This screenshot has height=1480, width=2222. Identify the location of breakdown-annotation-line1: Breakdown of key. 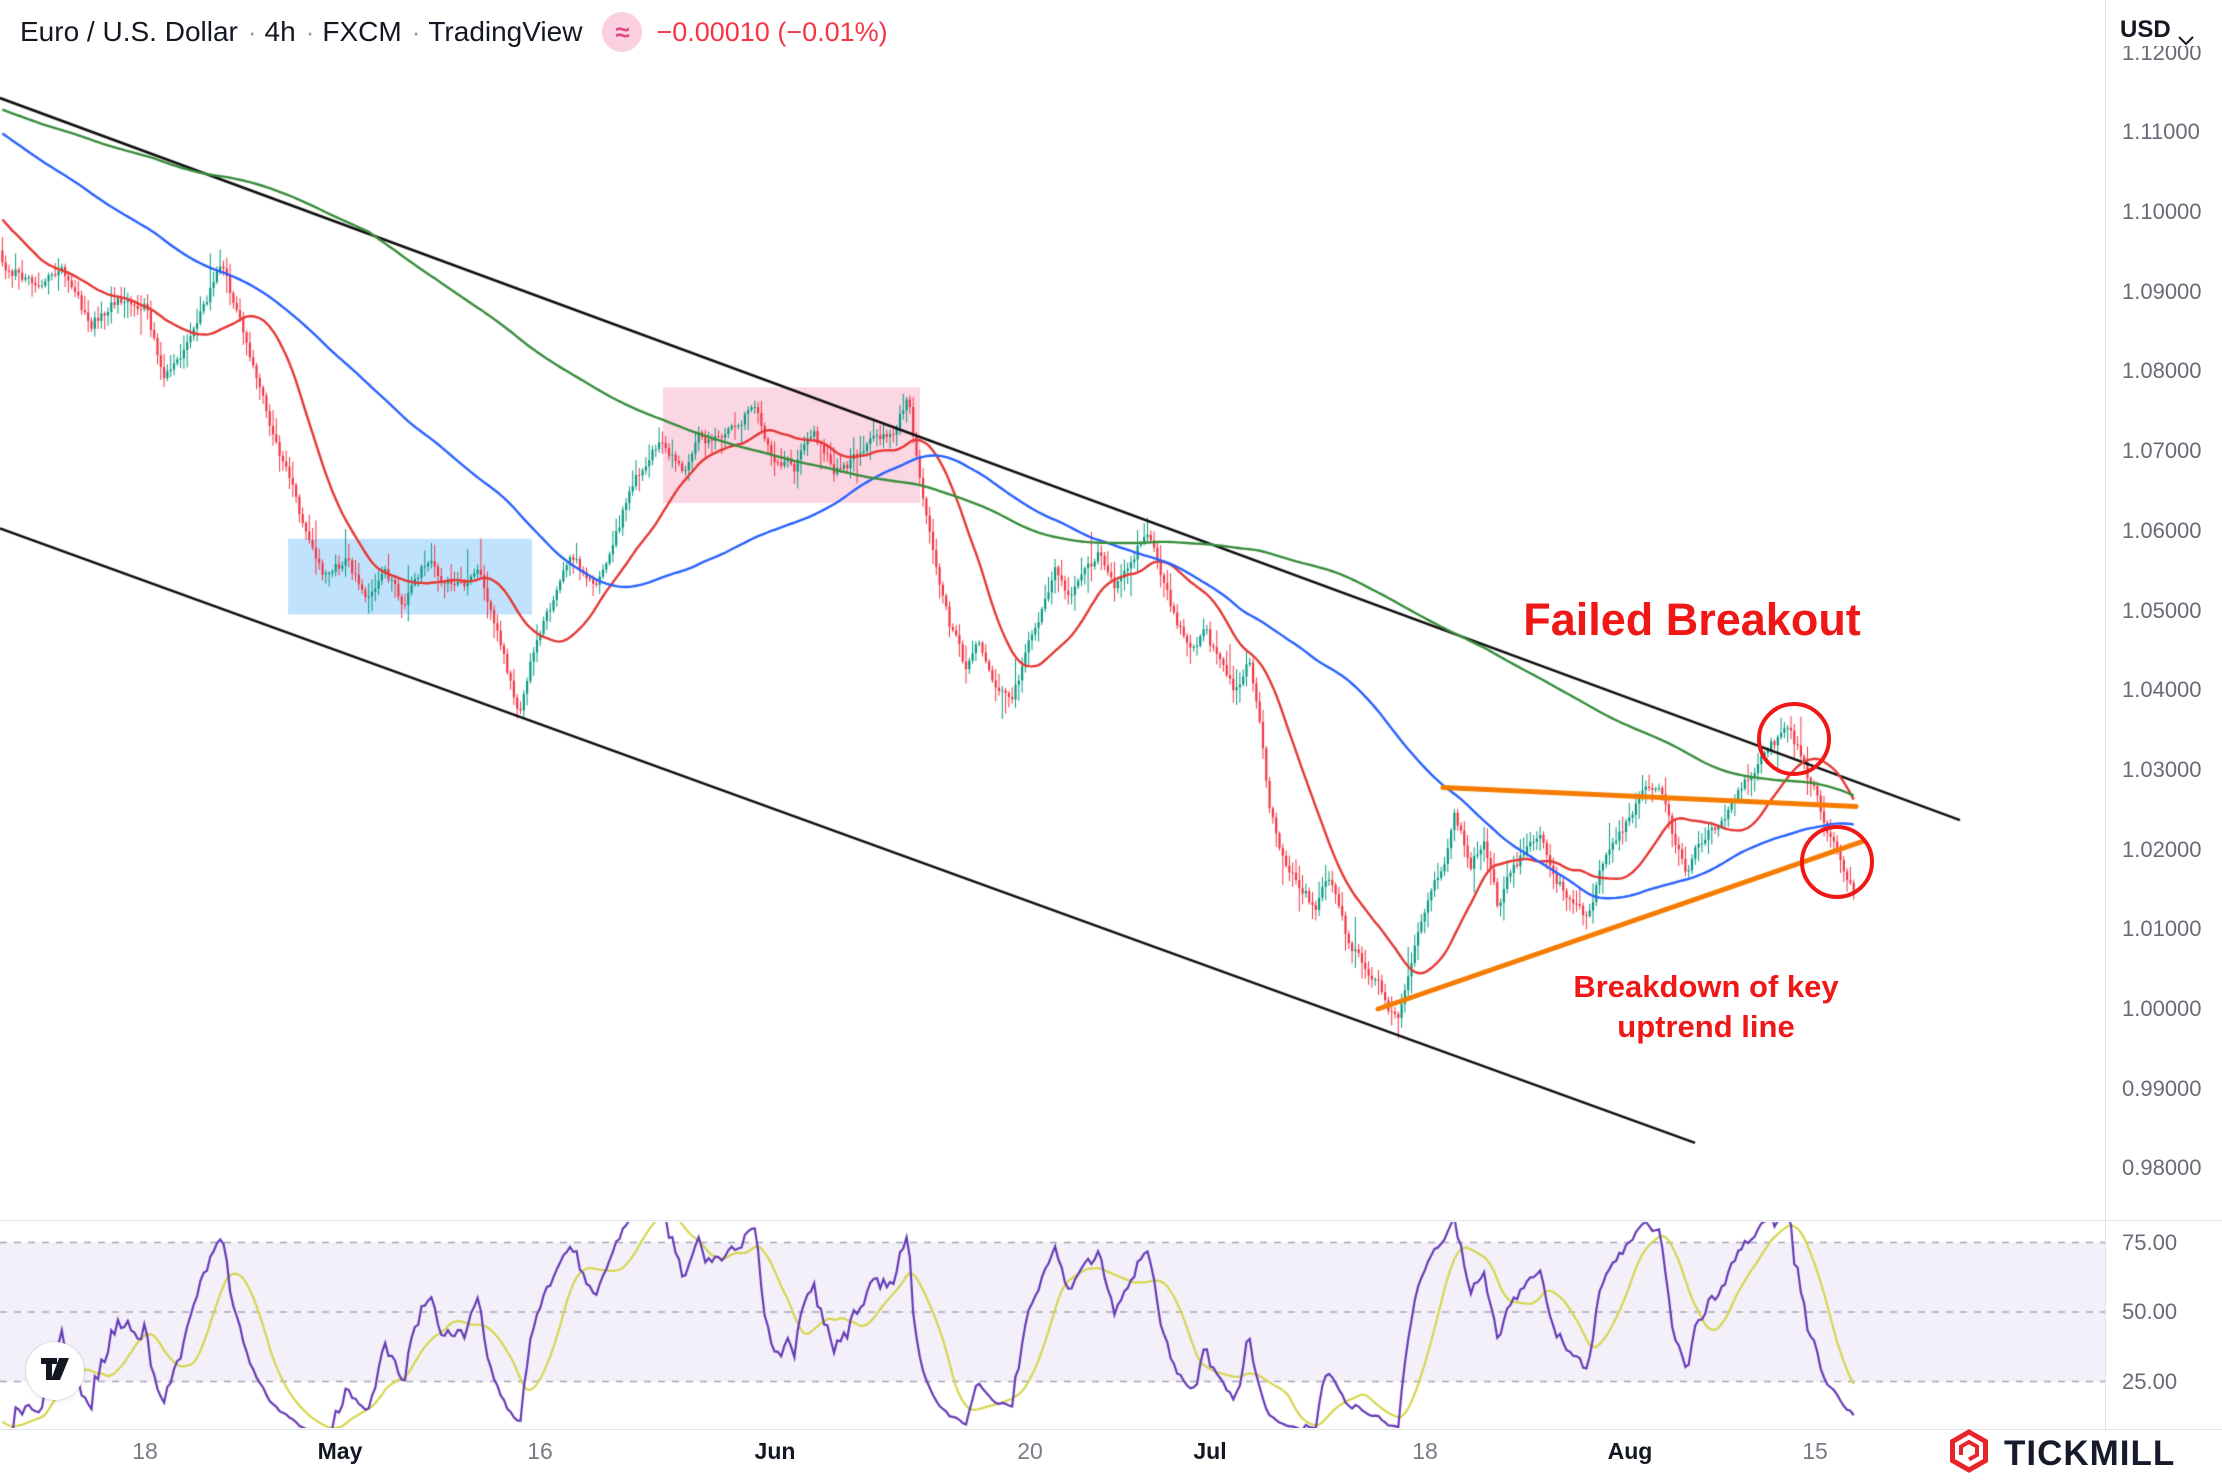
(1706, 986).